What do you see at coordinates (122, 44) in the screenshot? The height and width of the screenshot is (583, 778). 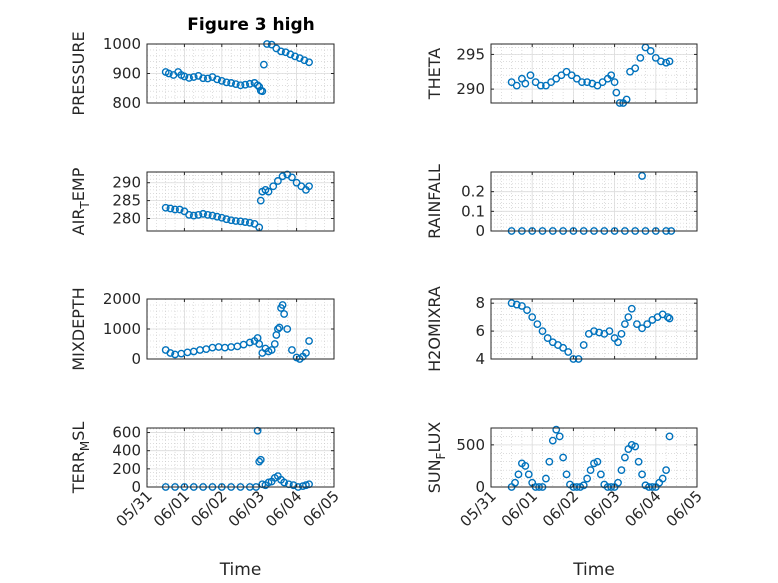 I see `y-tick-label: 1000` at bounding box center [122, 44].